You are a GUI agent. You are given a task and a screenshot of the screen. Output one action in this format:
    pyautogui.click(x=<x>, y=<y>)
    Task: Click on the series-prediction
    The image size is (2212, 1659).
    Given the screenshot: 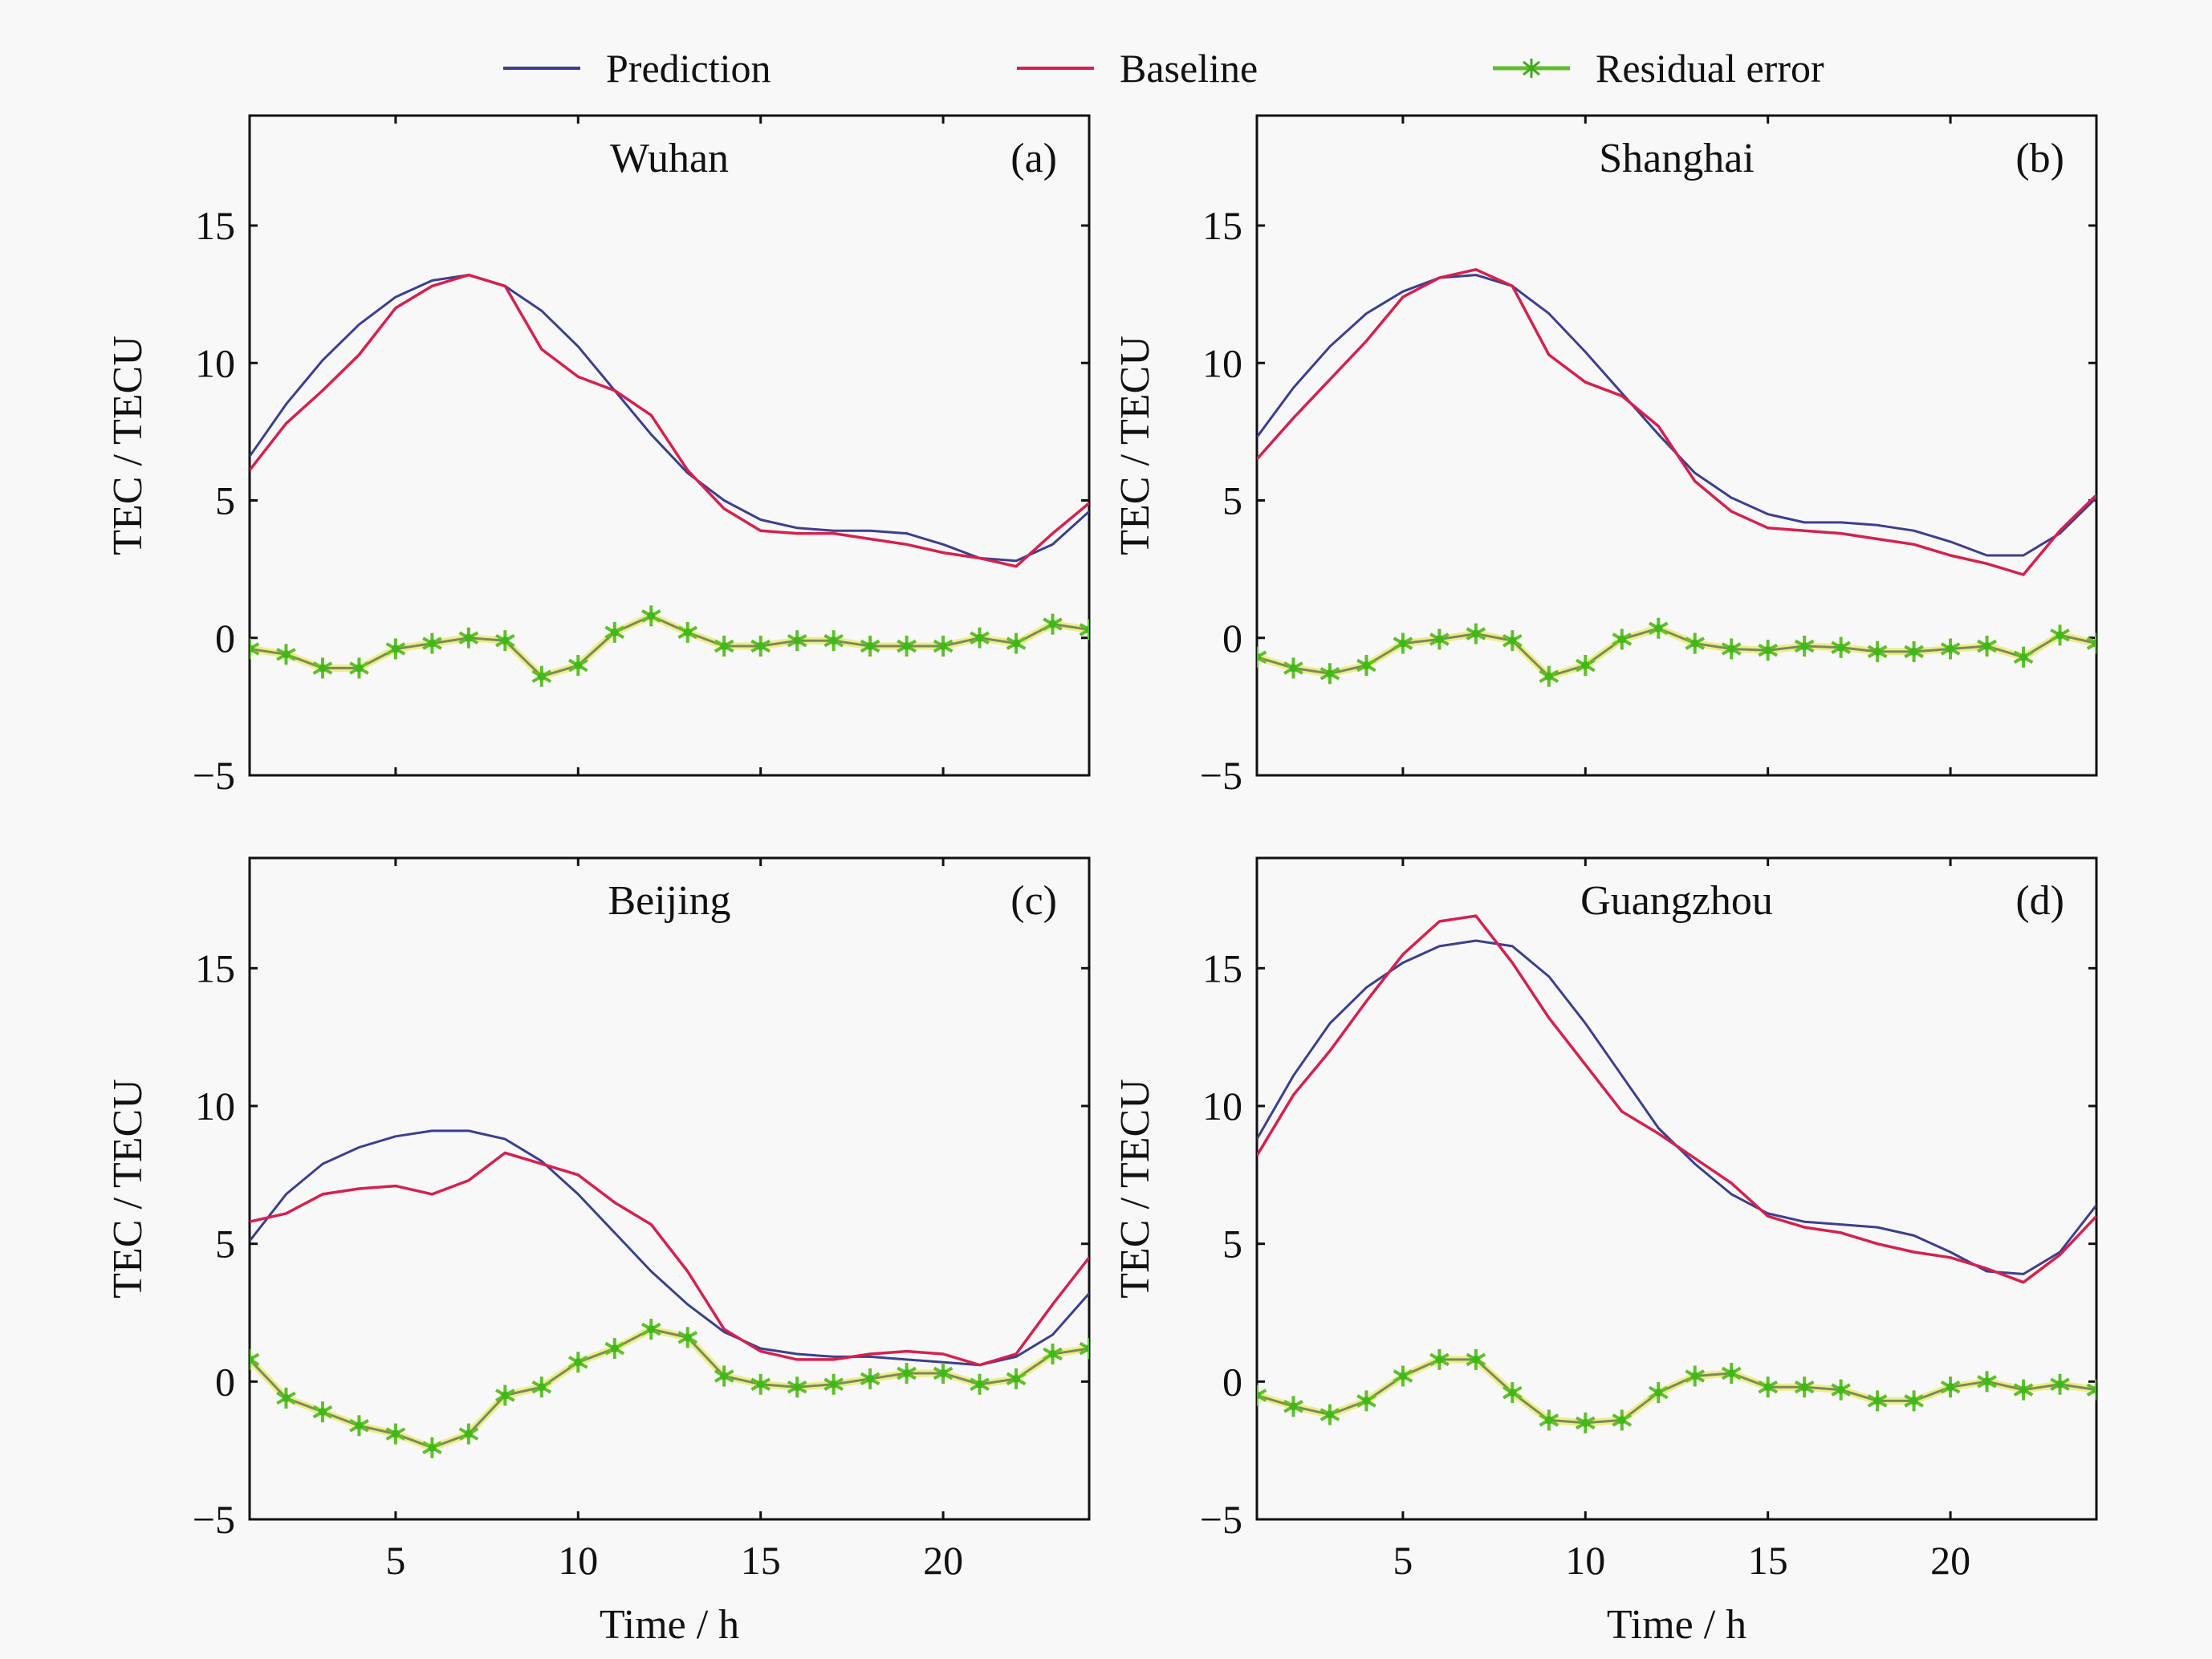 What is the action you would take?
    pyautogui.click(x=670, y=419)
    